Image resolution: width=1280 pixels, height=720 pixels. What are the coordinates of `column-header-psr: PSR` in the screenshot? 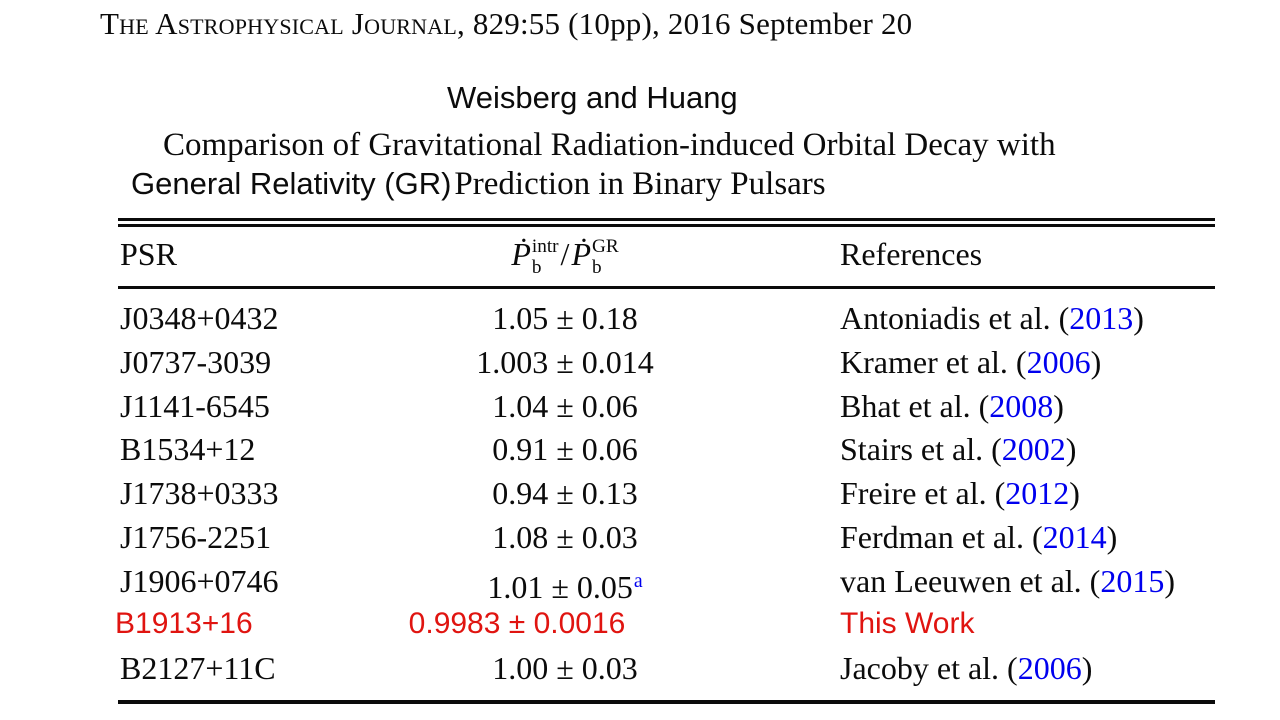 It's located at (148, 254).